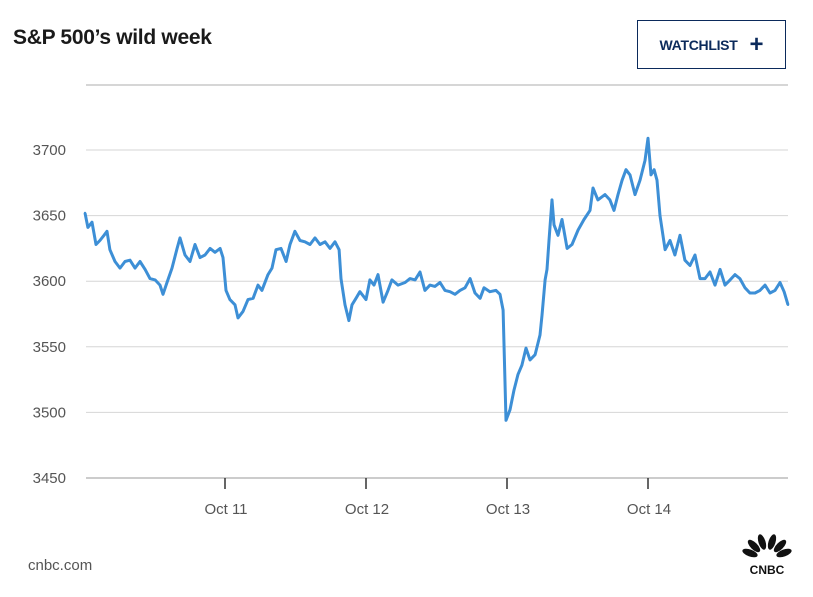 This screenshot has width=813, height=597. Describe the element at coordinates (49, 216) in the screenshot. I see `y-tick-label: 3650` at that location.